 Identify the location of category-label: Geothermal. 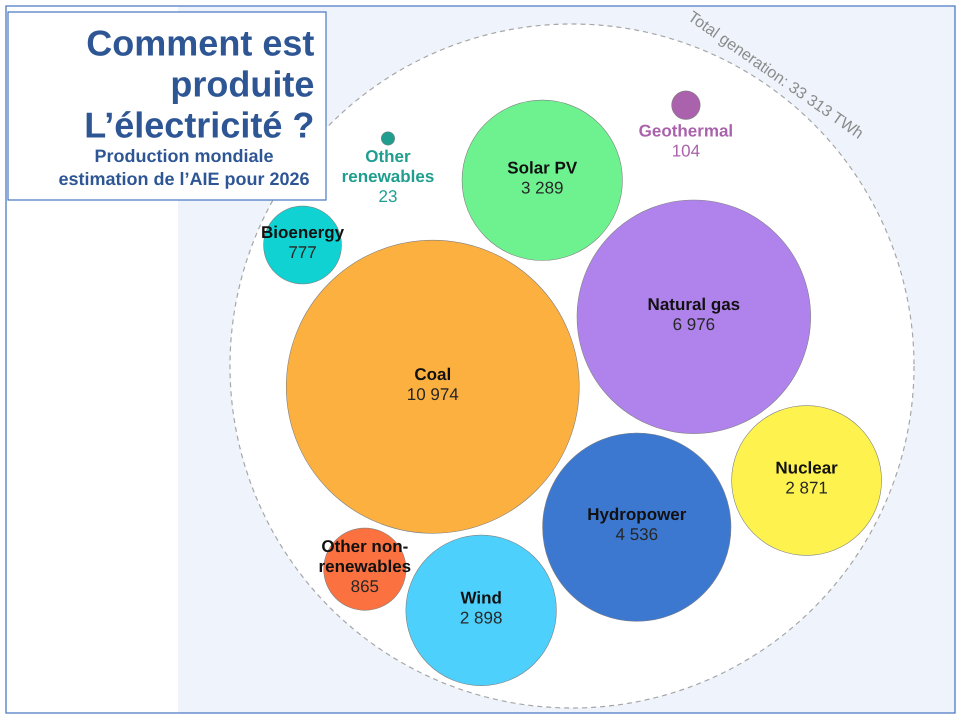
(686, 130).